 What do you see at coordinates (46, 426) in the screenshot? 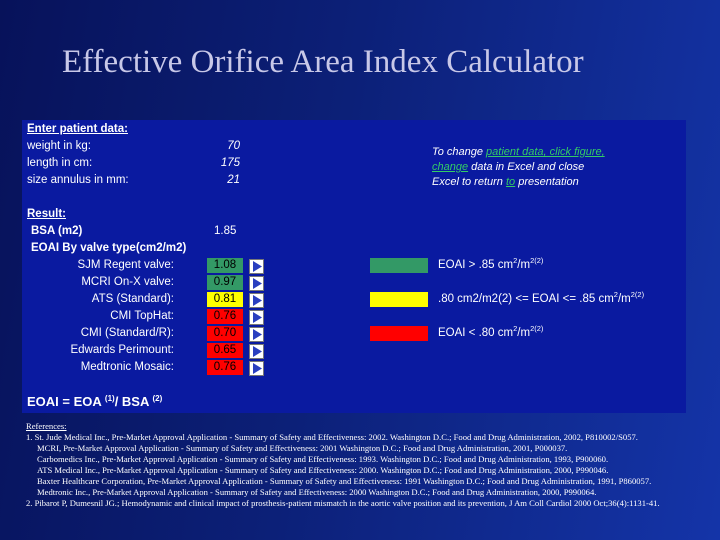
I see `references-heading: References:` at bounding box center [46, 426].